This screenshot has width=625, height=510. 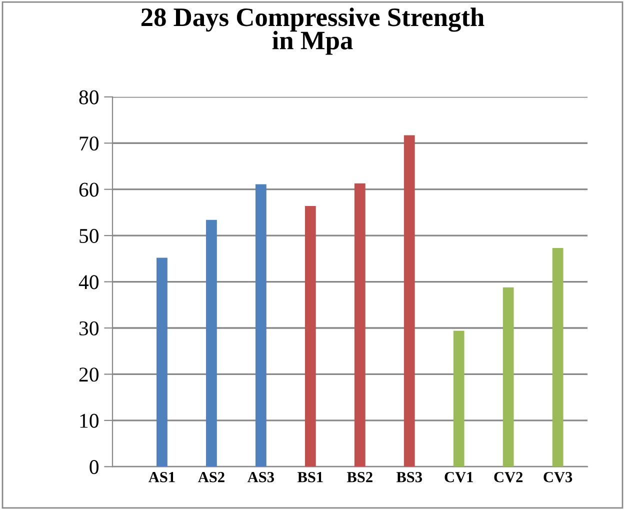 I want to click on x-tick-label: CV2, so click(x=508, y=477).